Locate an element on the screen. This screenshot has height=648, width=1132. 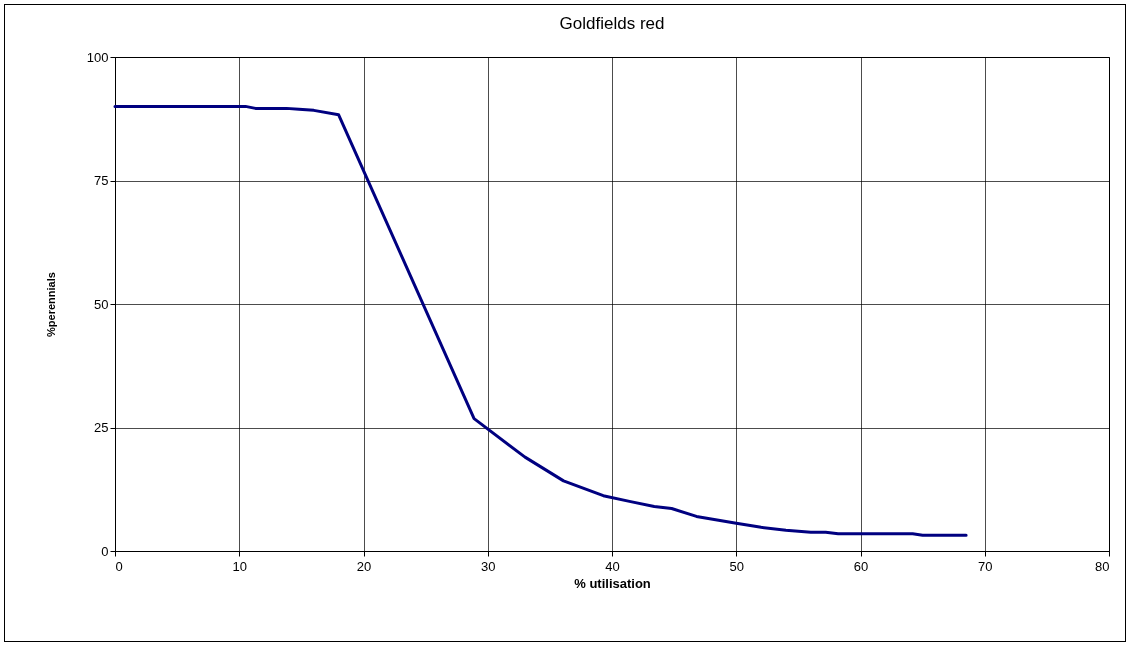
x-tick-label: 10 is located at coordinates (239, 566).